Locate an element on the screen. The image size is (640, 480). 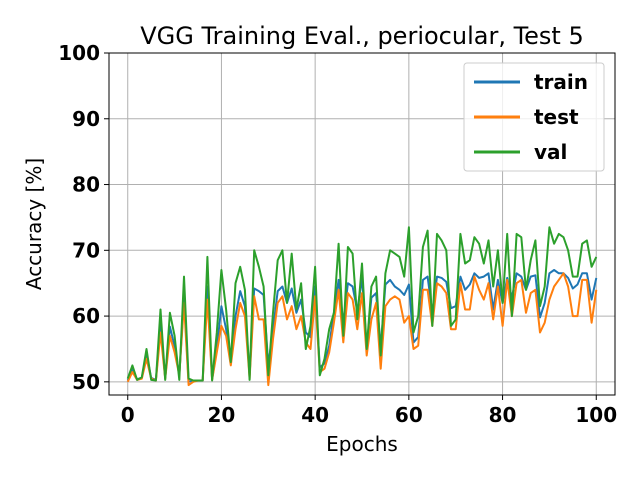
chart-title: VGG Training Eval., periocular, Test 5 is located at coordinates (361, 36).